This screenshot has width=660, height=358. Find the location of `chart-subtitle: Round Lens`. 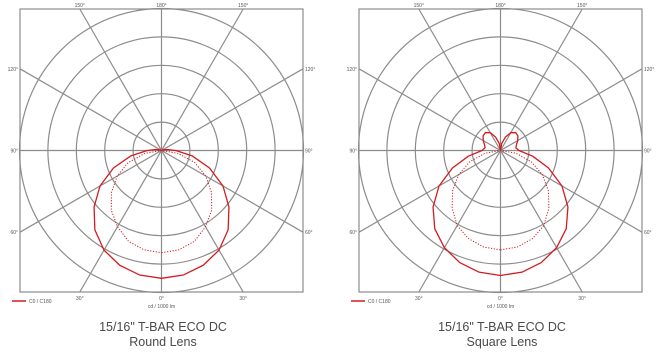

chart-subtitle: Round Lens is located at coordinates (163, 342).